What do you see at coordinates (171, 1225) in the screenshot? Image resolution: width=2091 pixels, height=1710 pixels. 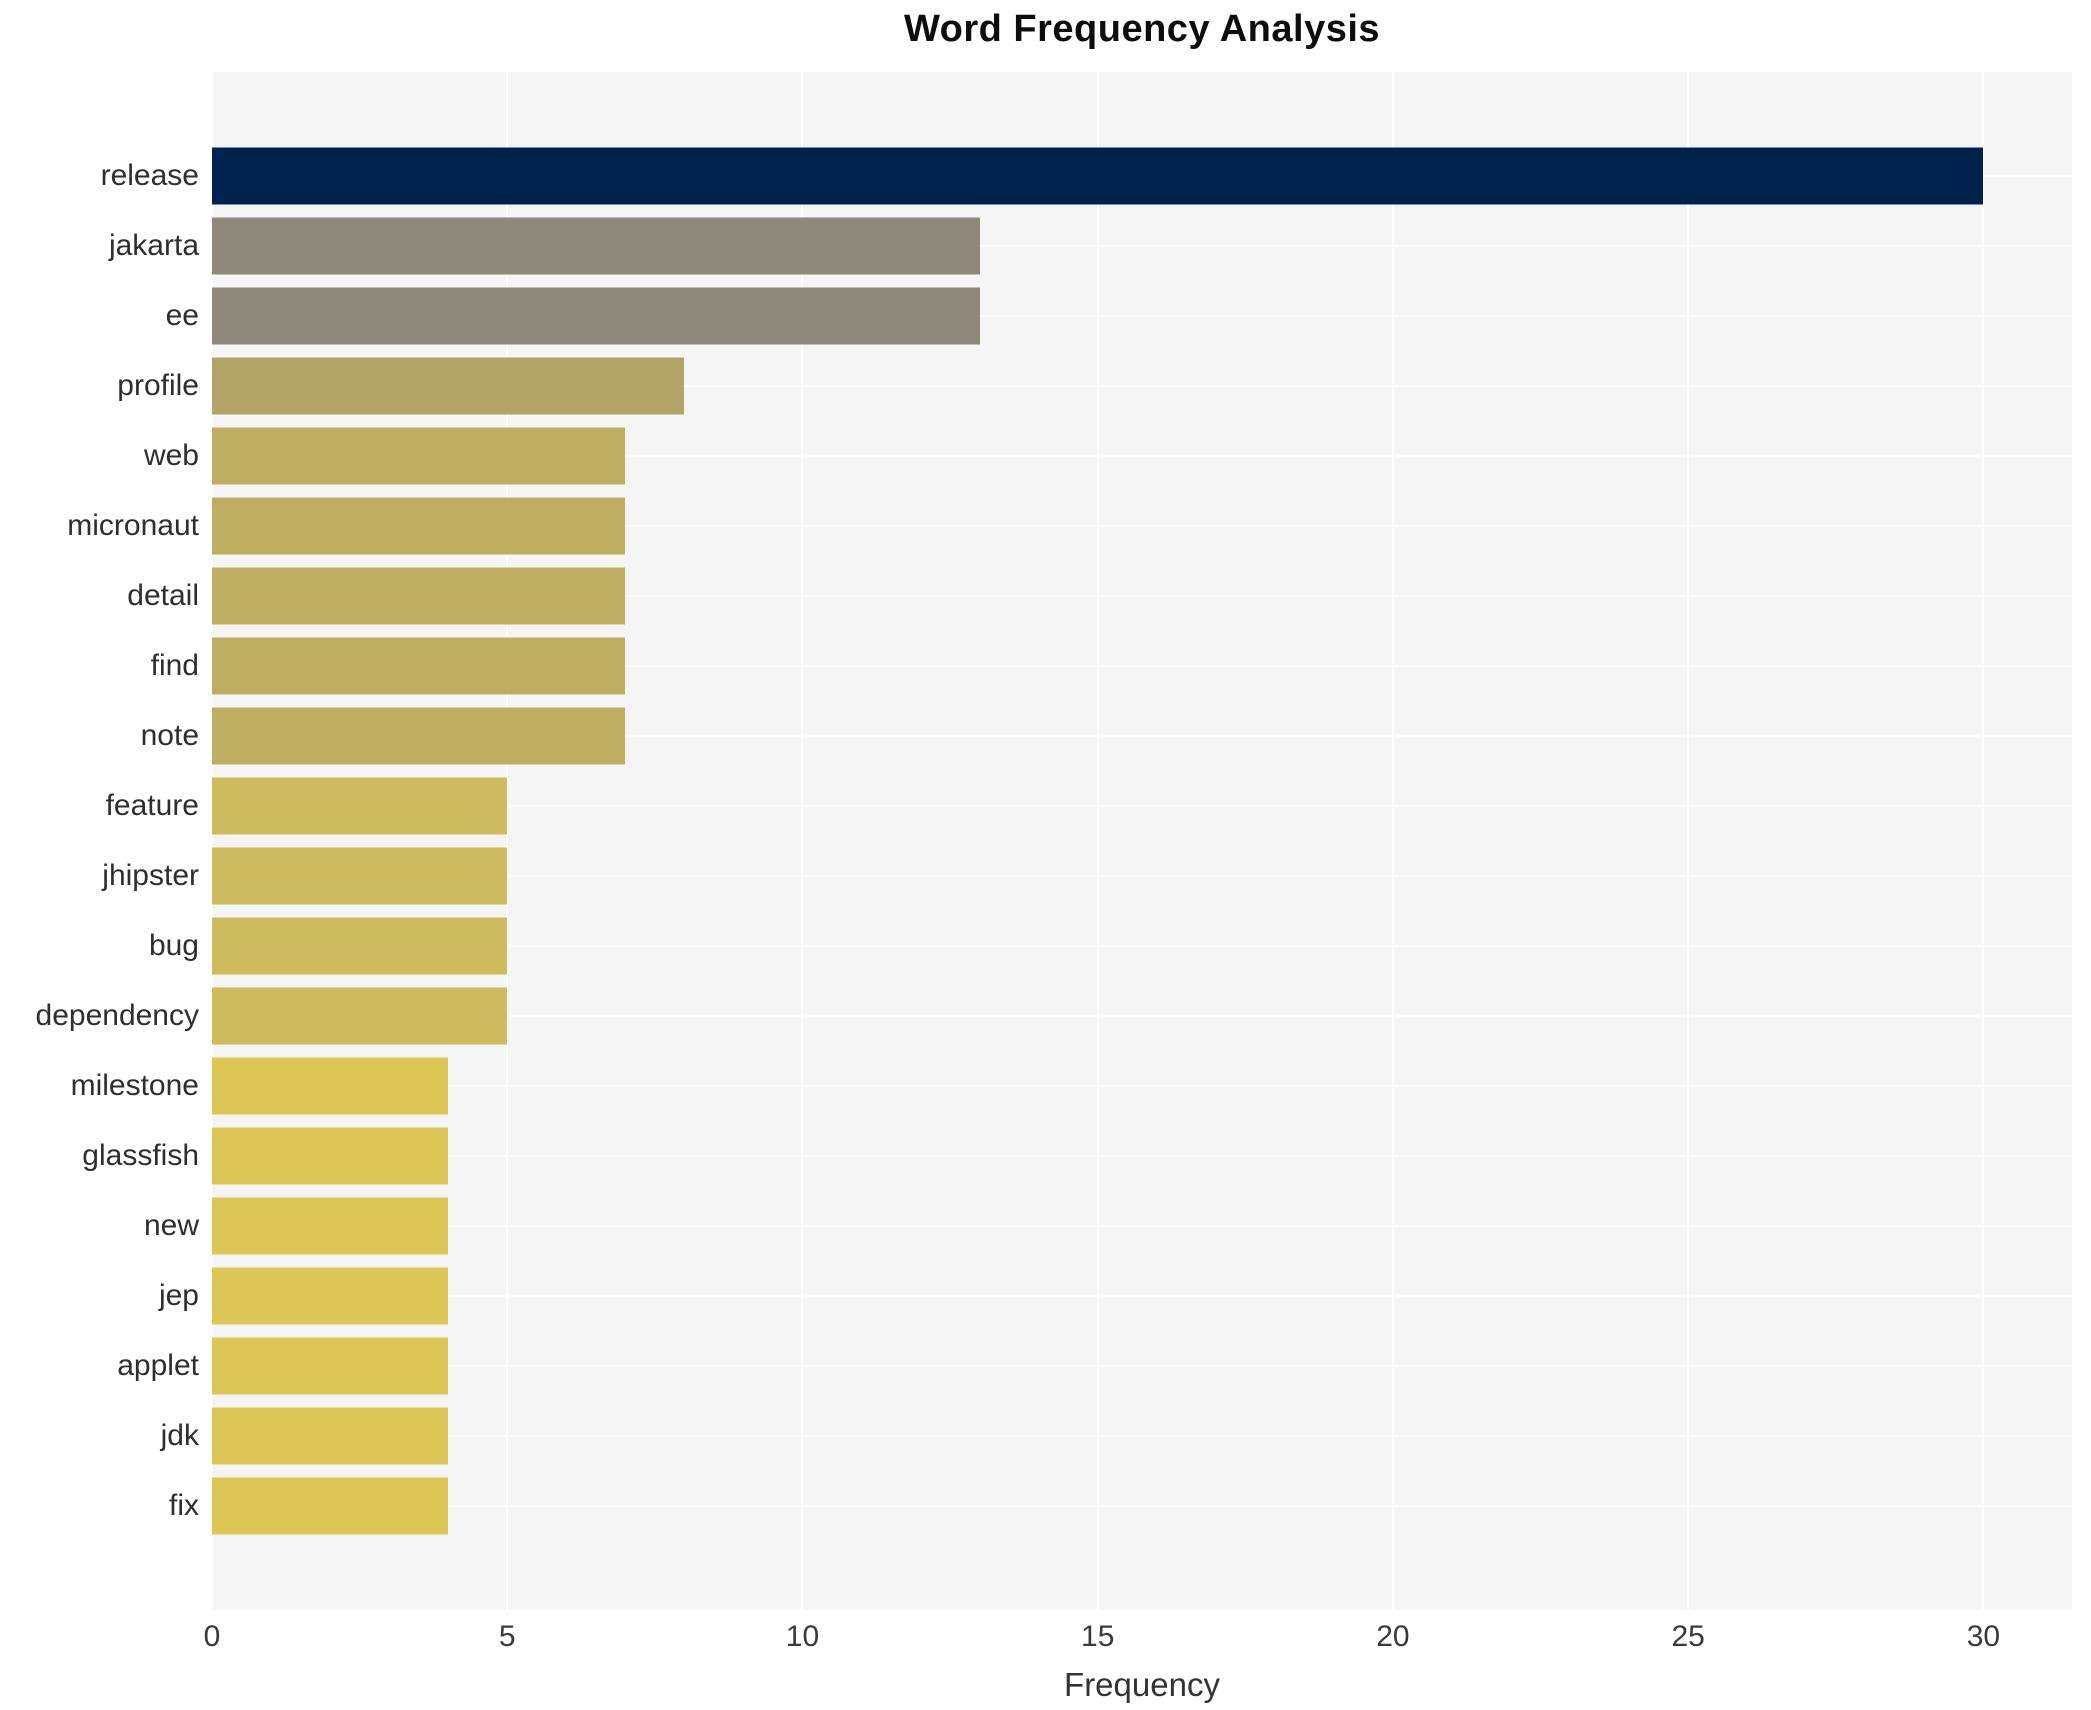 I see `y-tick-label-new: new` at bounding box center [171, 1225].